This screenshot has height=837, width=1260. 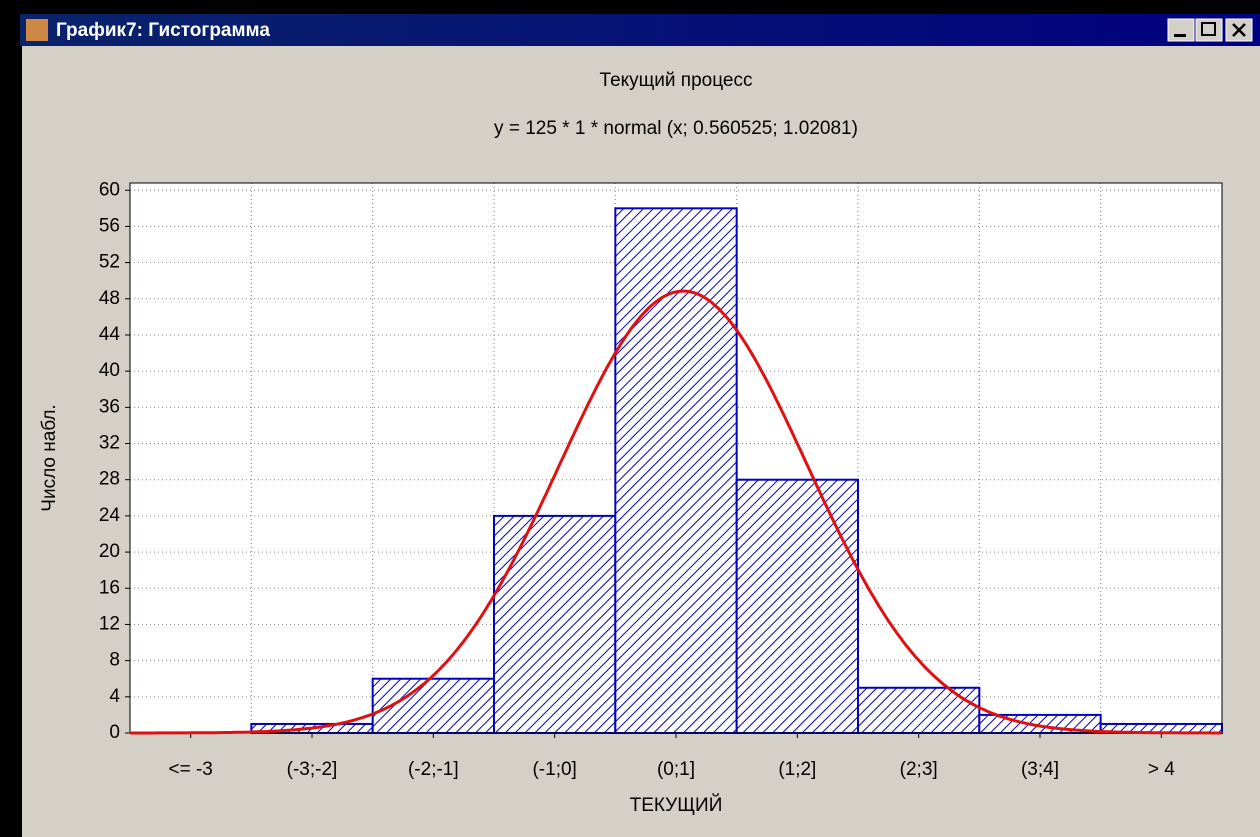 I want to click on y-tick-label: 0, so click(x=114, y=732).